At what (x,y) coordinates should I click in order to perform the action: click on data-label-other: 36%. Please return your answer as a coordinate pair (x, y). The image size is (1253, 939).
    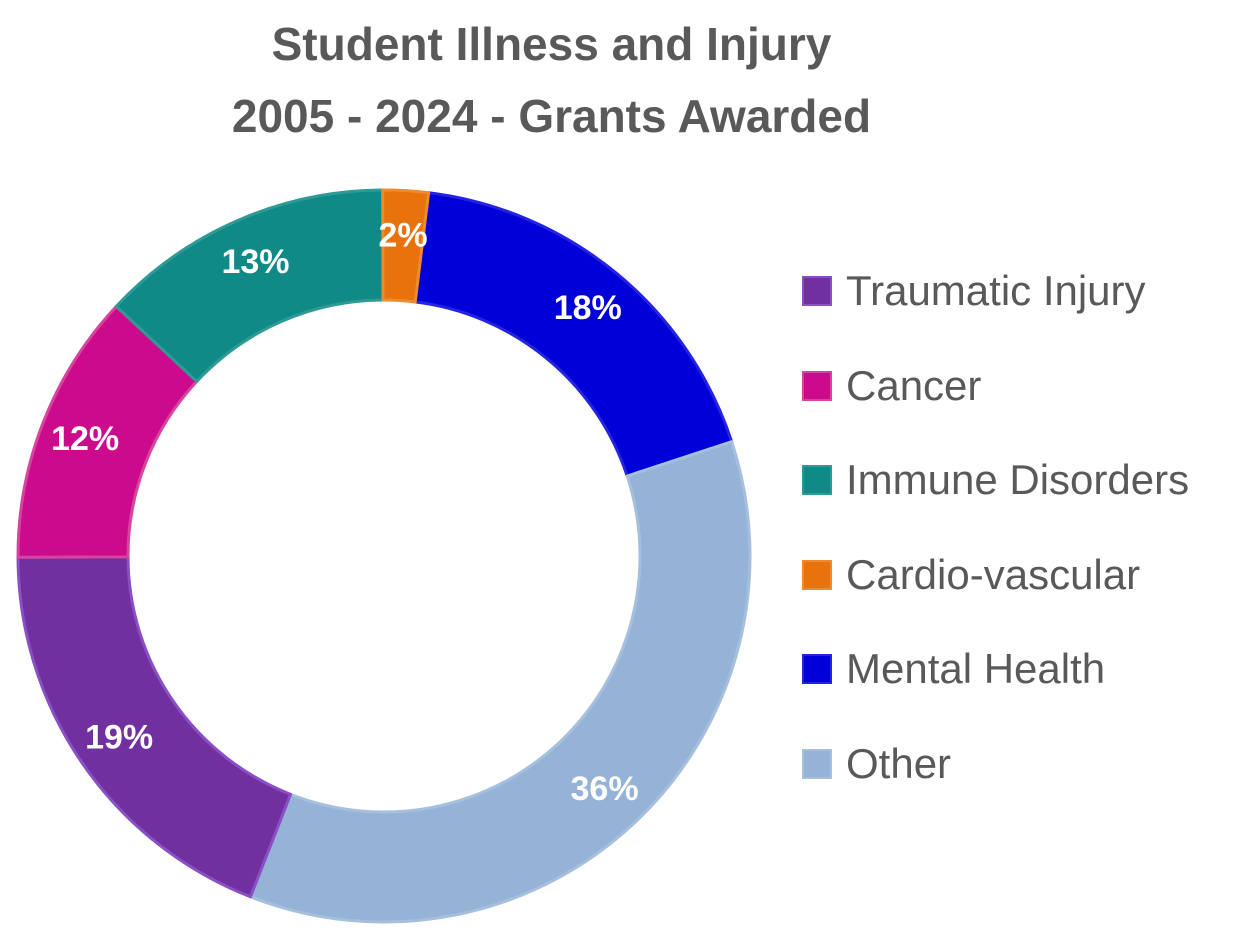
    Looking at the image, I should click on (605, 789).